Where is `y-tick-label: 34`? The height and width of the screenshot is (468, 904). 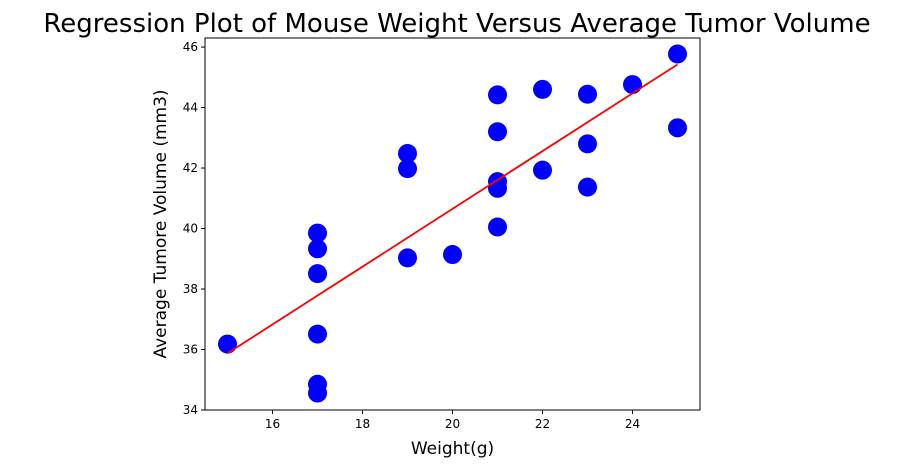
y-tick-label: 34 is located at coordinates (190, 410).